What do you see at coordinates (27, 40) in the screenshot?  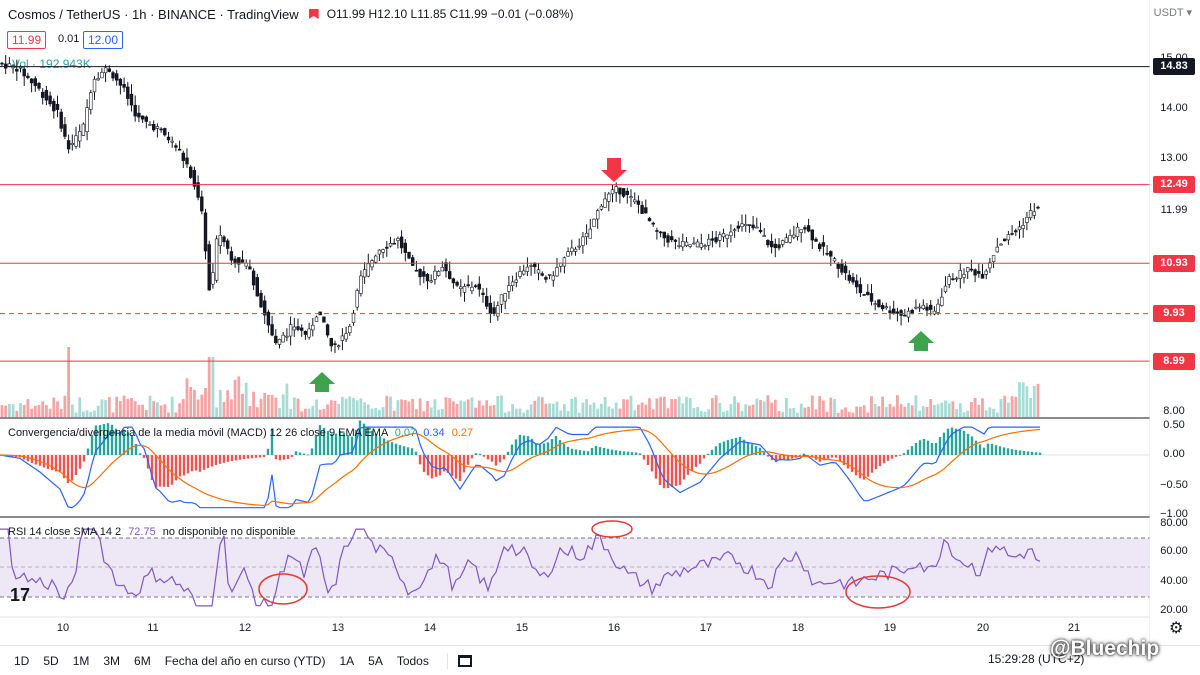 I see `sell-price-button: 11.99` at bounding box center [27, 40].